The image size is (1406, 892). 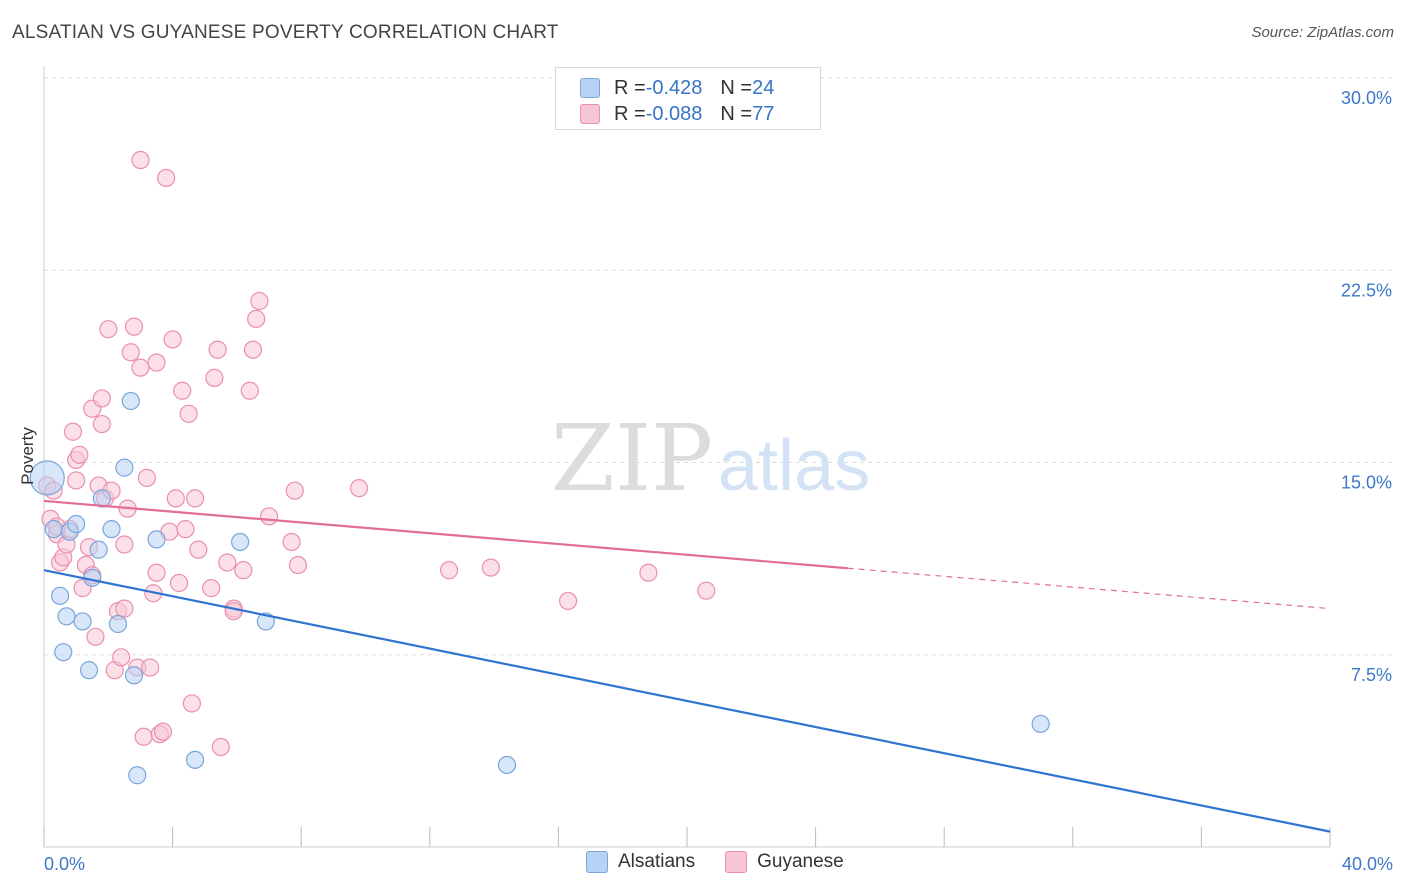 I want to click on y-axis-title: Poverty, so click(x=27, y=456).